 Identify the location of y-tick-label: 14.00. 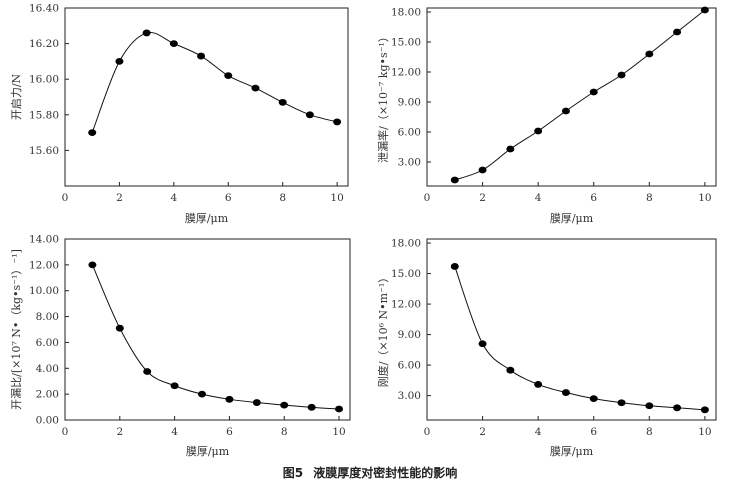
(44, 240).